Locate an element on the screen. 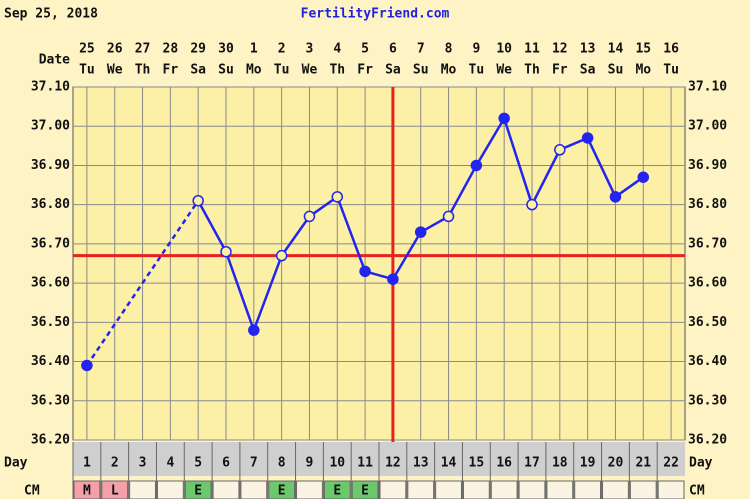 This screenshot has width=750, height=499. date-label: 30 is located at coordinates (226, 49).